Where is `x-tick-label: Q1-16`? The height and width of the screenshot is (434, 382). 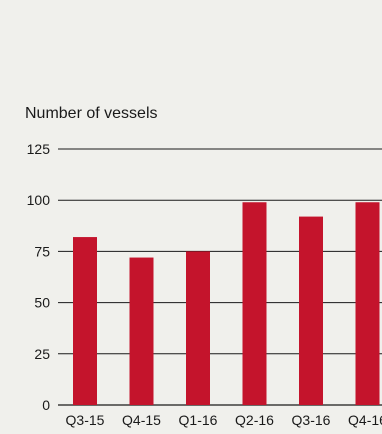
x-tick-label: Q1-16 is located at coordinates (198, 420).